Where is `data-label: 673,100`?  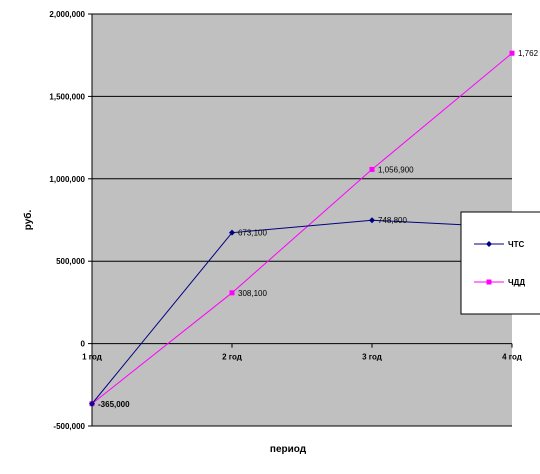
data-label: 673,100 is located at coordinates (252, 233).